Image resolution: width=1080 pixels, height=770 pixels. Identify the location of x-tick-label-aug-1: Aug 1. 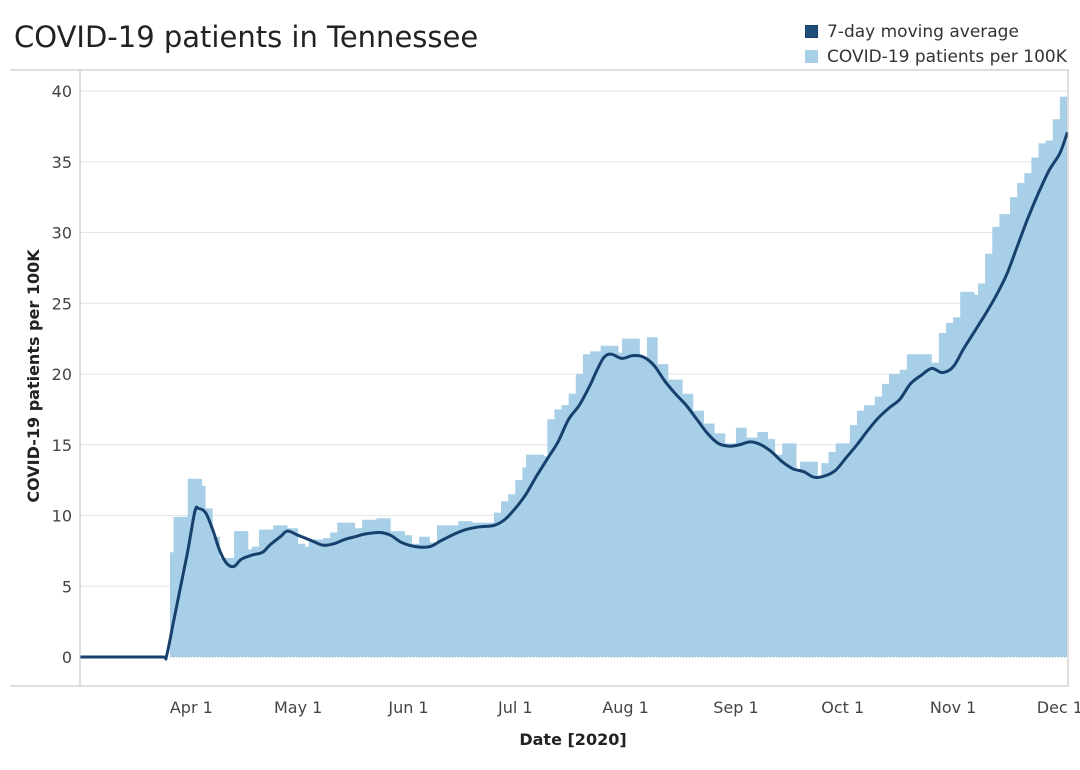
(625, 707).